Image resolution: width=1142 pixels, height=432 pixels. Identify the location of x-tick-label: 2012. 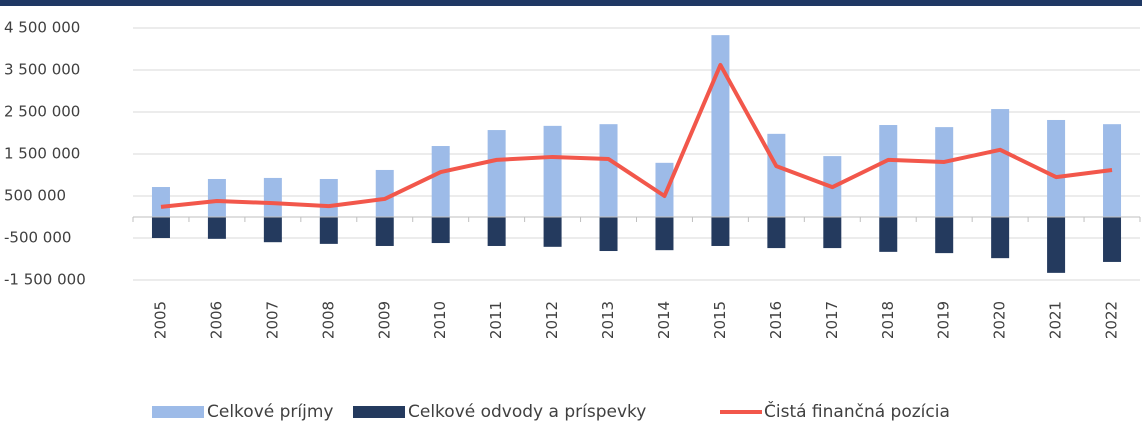
(552, 320).